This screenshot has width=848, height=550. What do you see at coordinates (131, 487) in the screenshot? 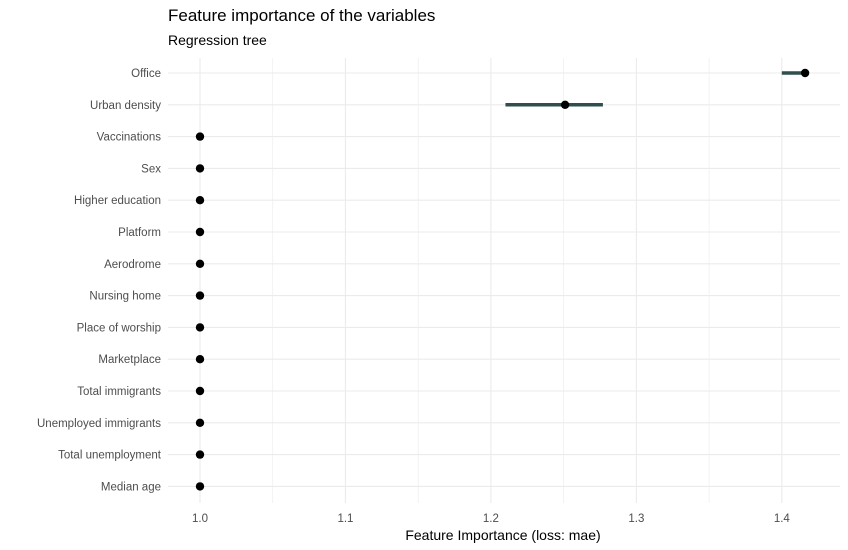
I see `y-tick-label: Median age` at bounding box center [131, 487].